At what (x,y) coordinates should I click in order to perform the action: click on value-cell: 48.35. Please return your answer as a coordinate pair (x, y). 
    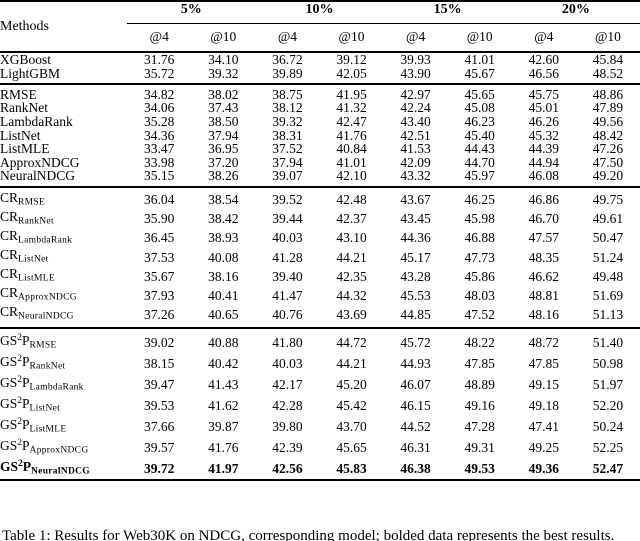
    Looking at the image, I should click on (543, 257).